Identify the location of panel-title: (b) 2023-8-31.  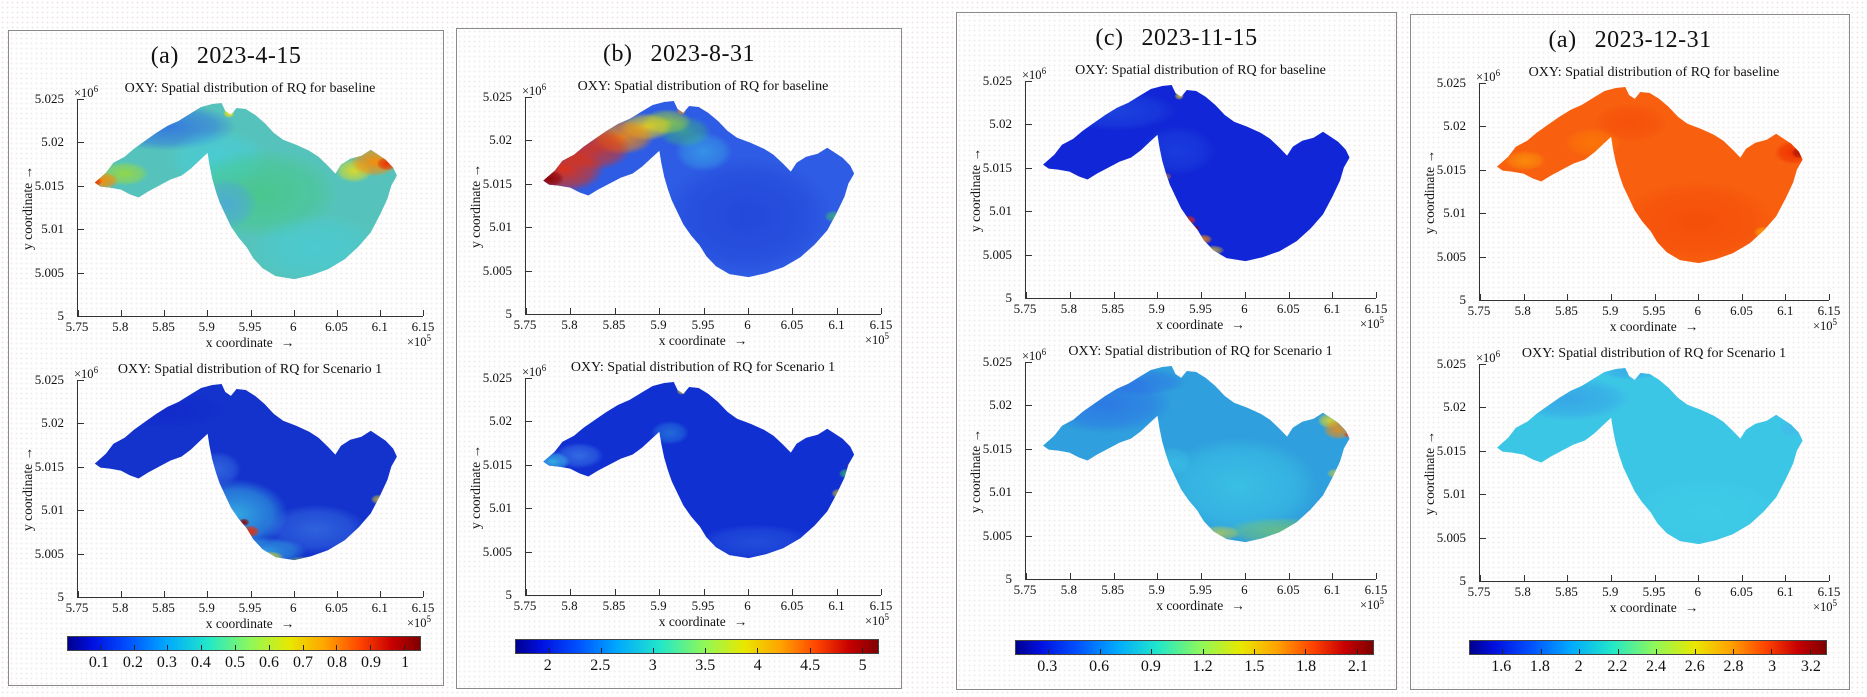
(679, 54).